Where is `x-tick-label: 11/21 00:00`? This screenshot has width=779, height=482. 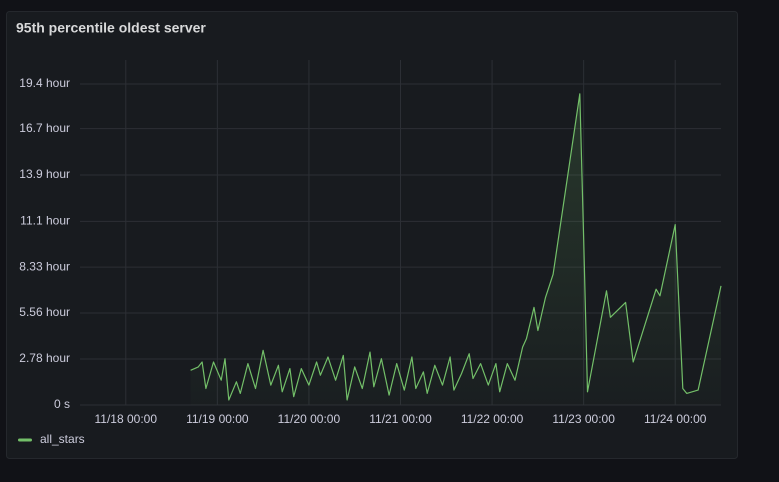 x-tick-label: 11/21 00:00 is located at coordinates (400, 419).